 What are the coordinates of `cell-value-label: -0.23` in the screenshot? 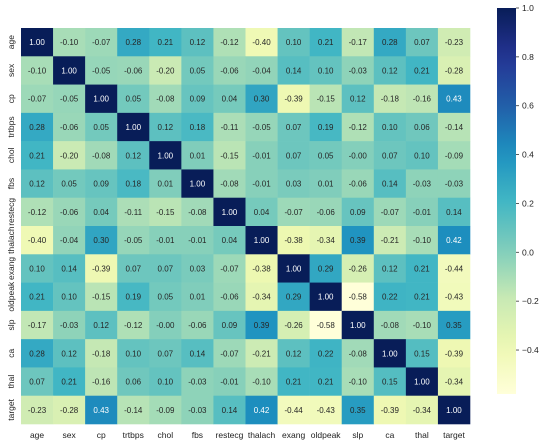 It's located at (37, 410).